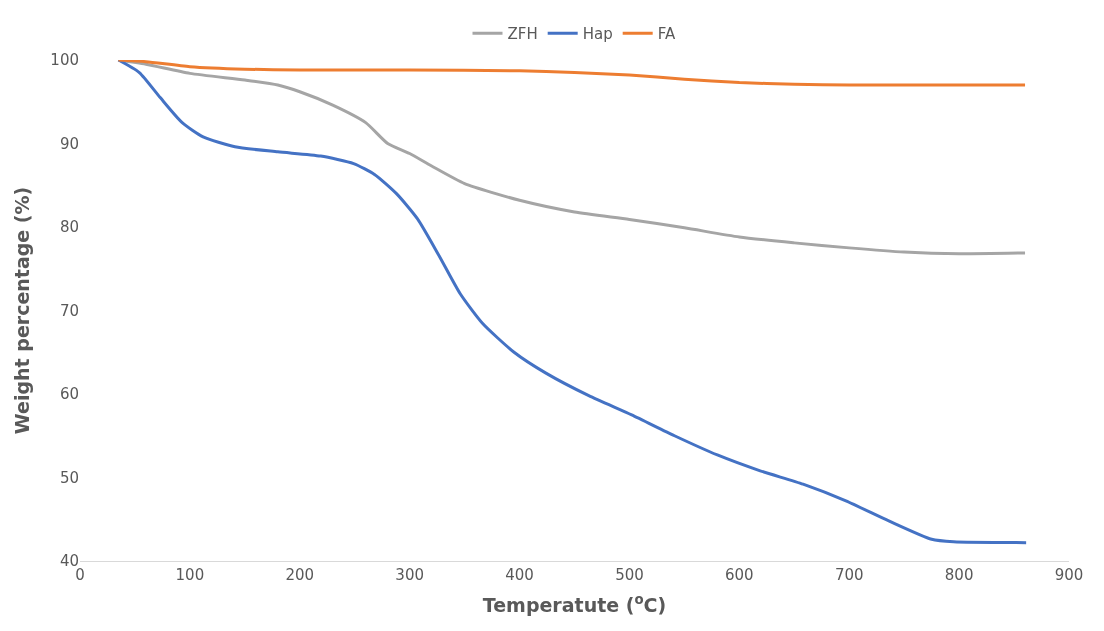  Describe the element at coordinates (300, 575) in the screenshot. I see `x-tick-label: 200` at that location.